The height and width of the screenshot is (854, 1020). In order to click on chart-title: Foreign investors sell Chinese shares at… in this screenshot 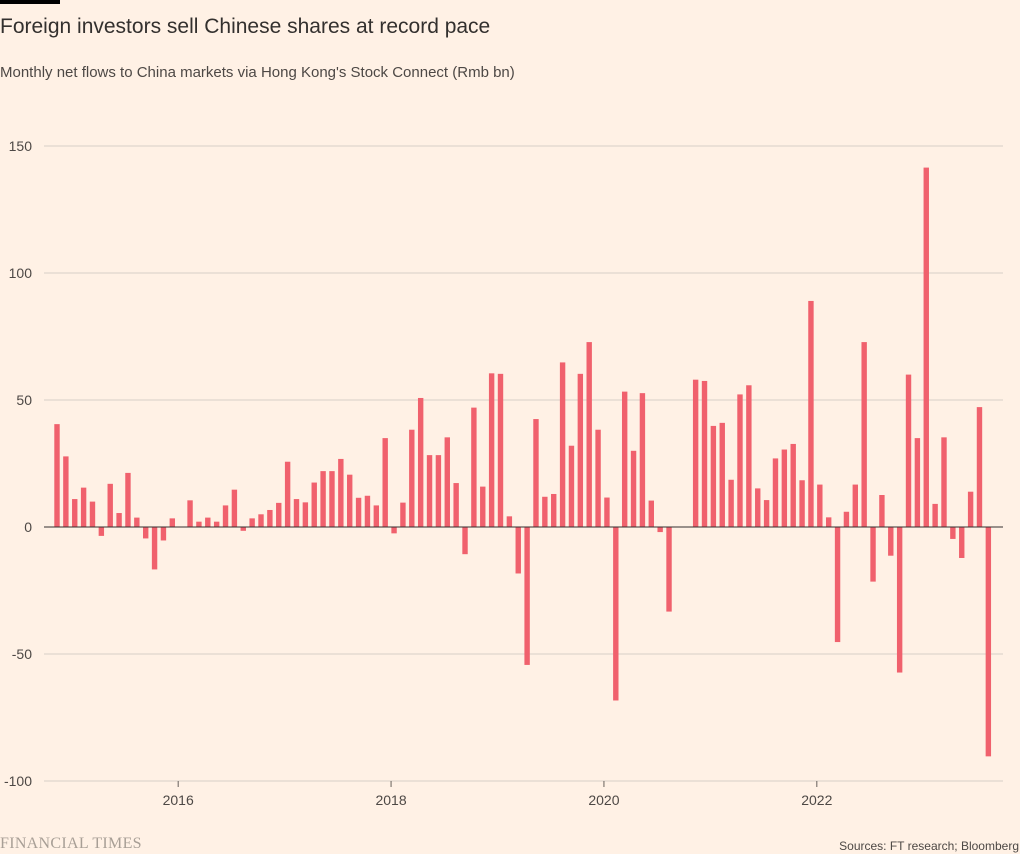, I will do `click(245, 26)`.